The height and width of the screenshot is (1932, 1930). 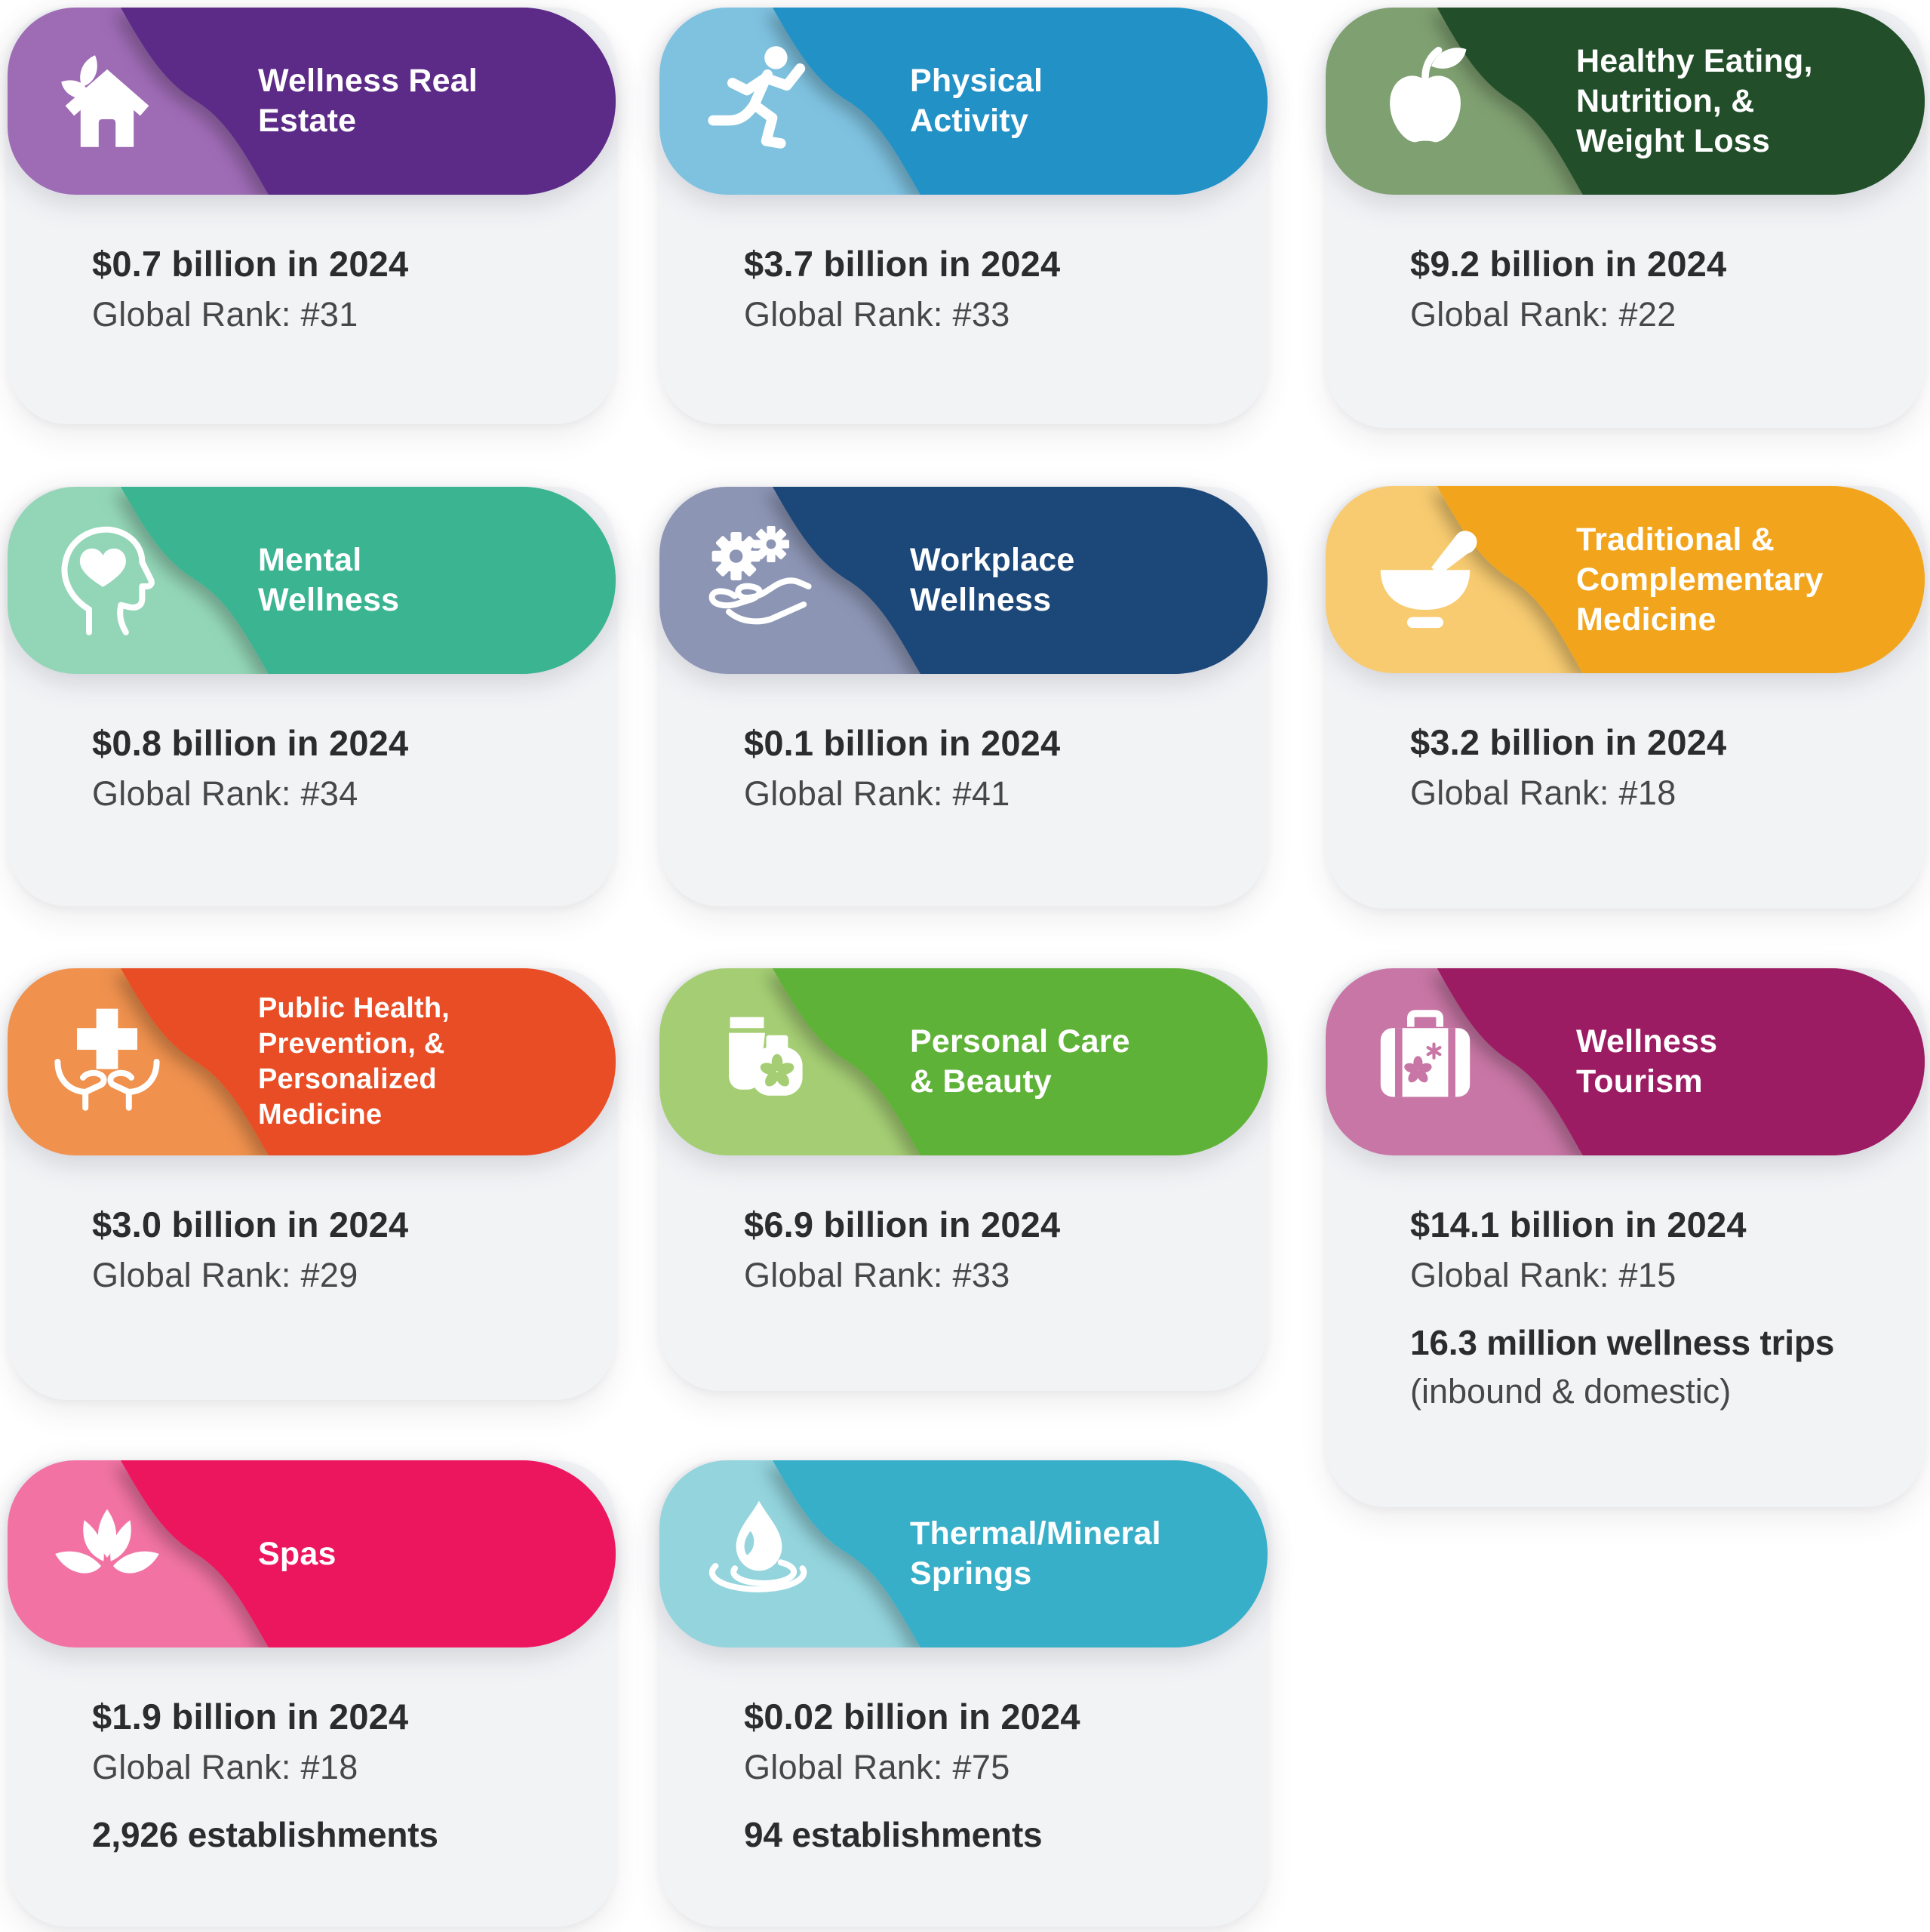 What do you see at coordinates (1647, 1061) in the screenshot?
I see `card-title: Wellness Tourism` at bounding box center [1647, 1061].